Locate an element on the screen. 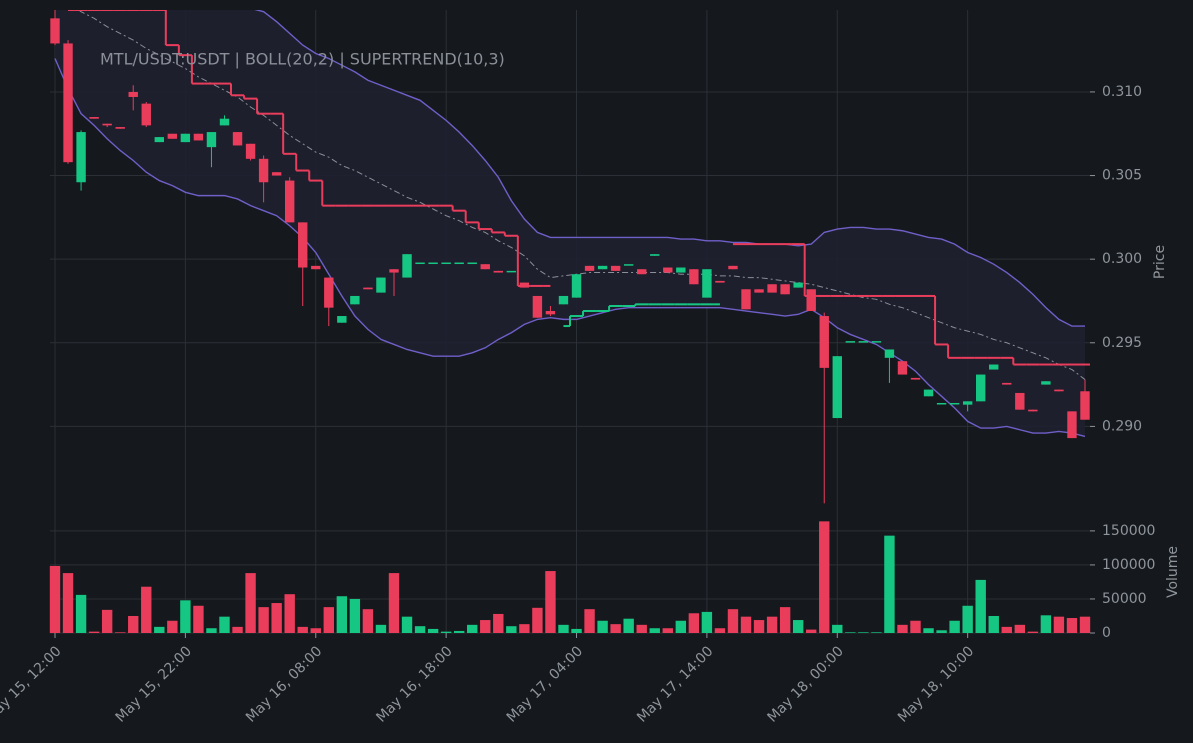 The height and width of the screenshot is (743, 1193). y-axis-label: Price is located at coordinates (1160, 262).